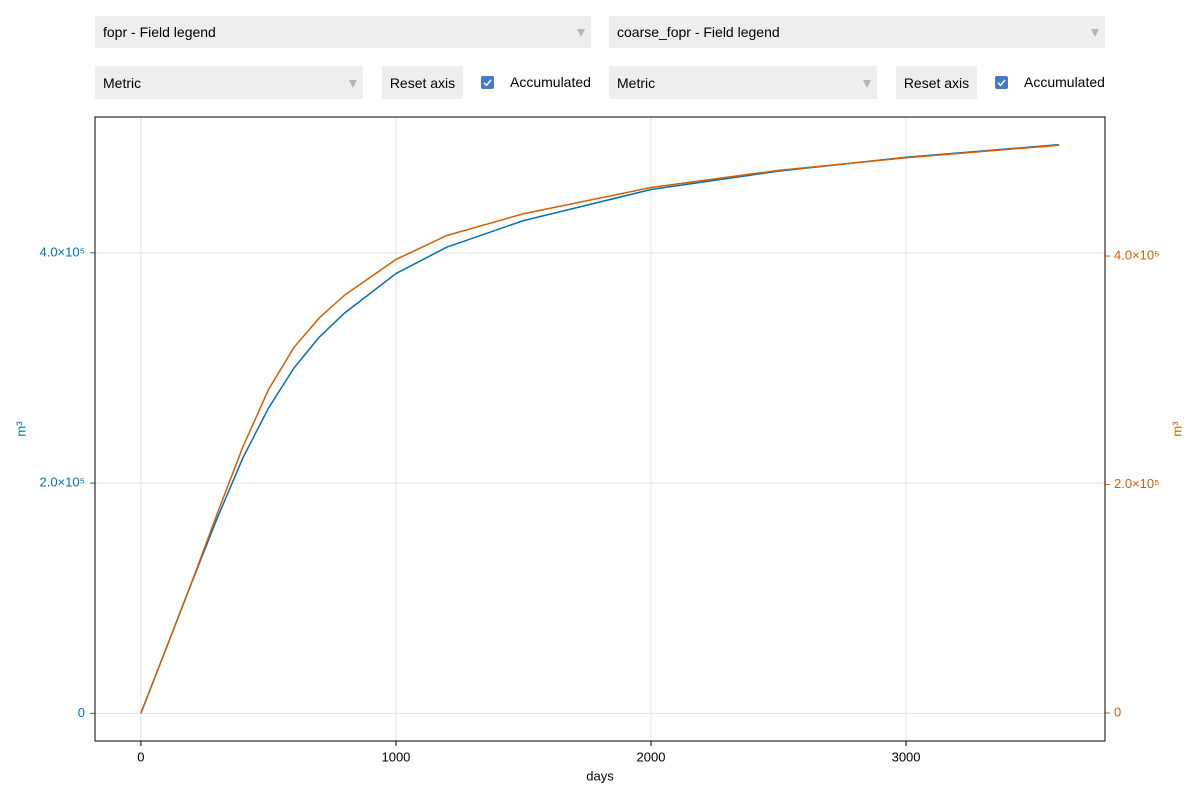 This screenshot has height=800, width=1200. I want to click on y-axis-label: m³, so click(20, 429).